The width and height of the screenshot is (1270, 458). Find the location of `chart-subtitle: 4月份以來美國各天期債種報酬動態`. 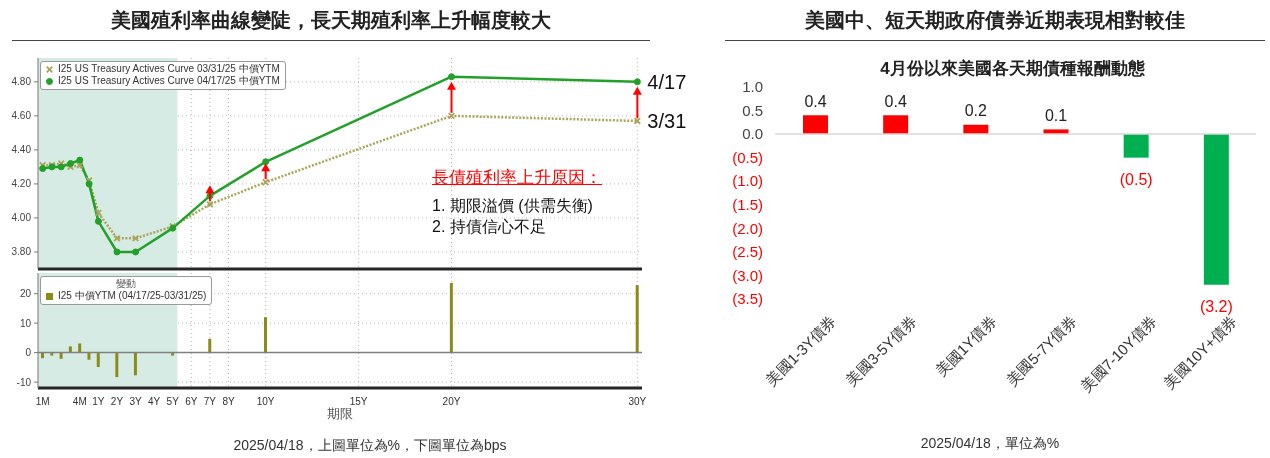

chart-subtitle: 4月份以來美國各天期債種報酬動態 is located at coordinates (1012, 68).